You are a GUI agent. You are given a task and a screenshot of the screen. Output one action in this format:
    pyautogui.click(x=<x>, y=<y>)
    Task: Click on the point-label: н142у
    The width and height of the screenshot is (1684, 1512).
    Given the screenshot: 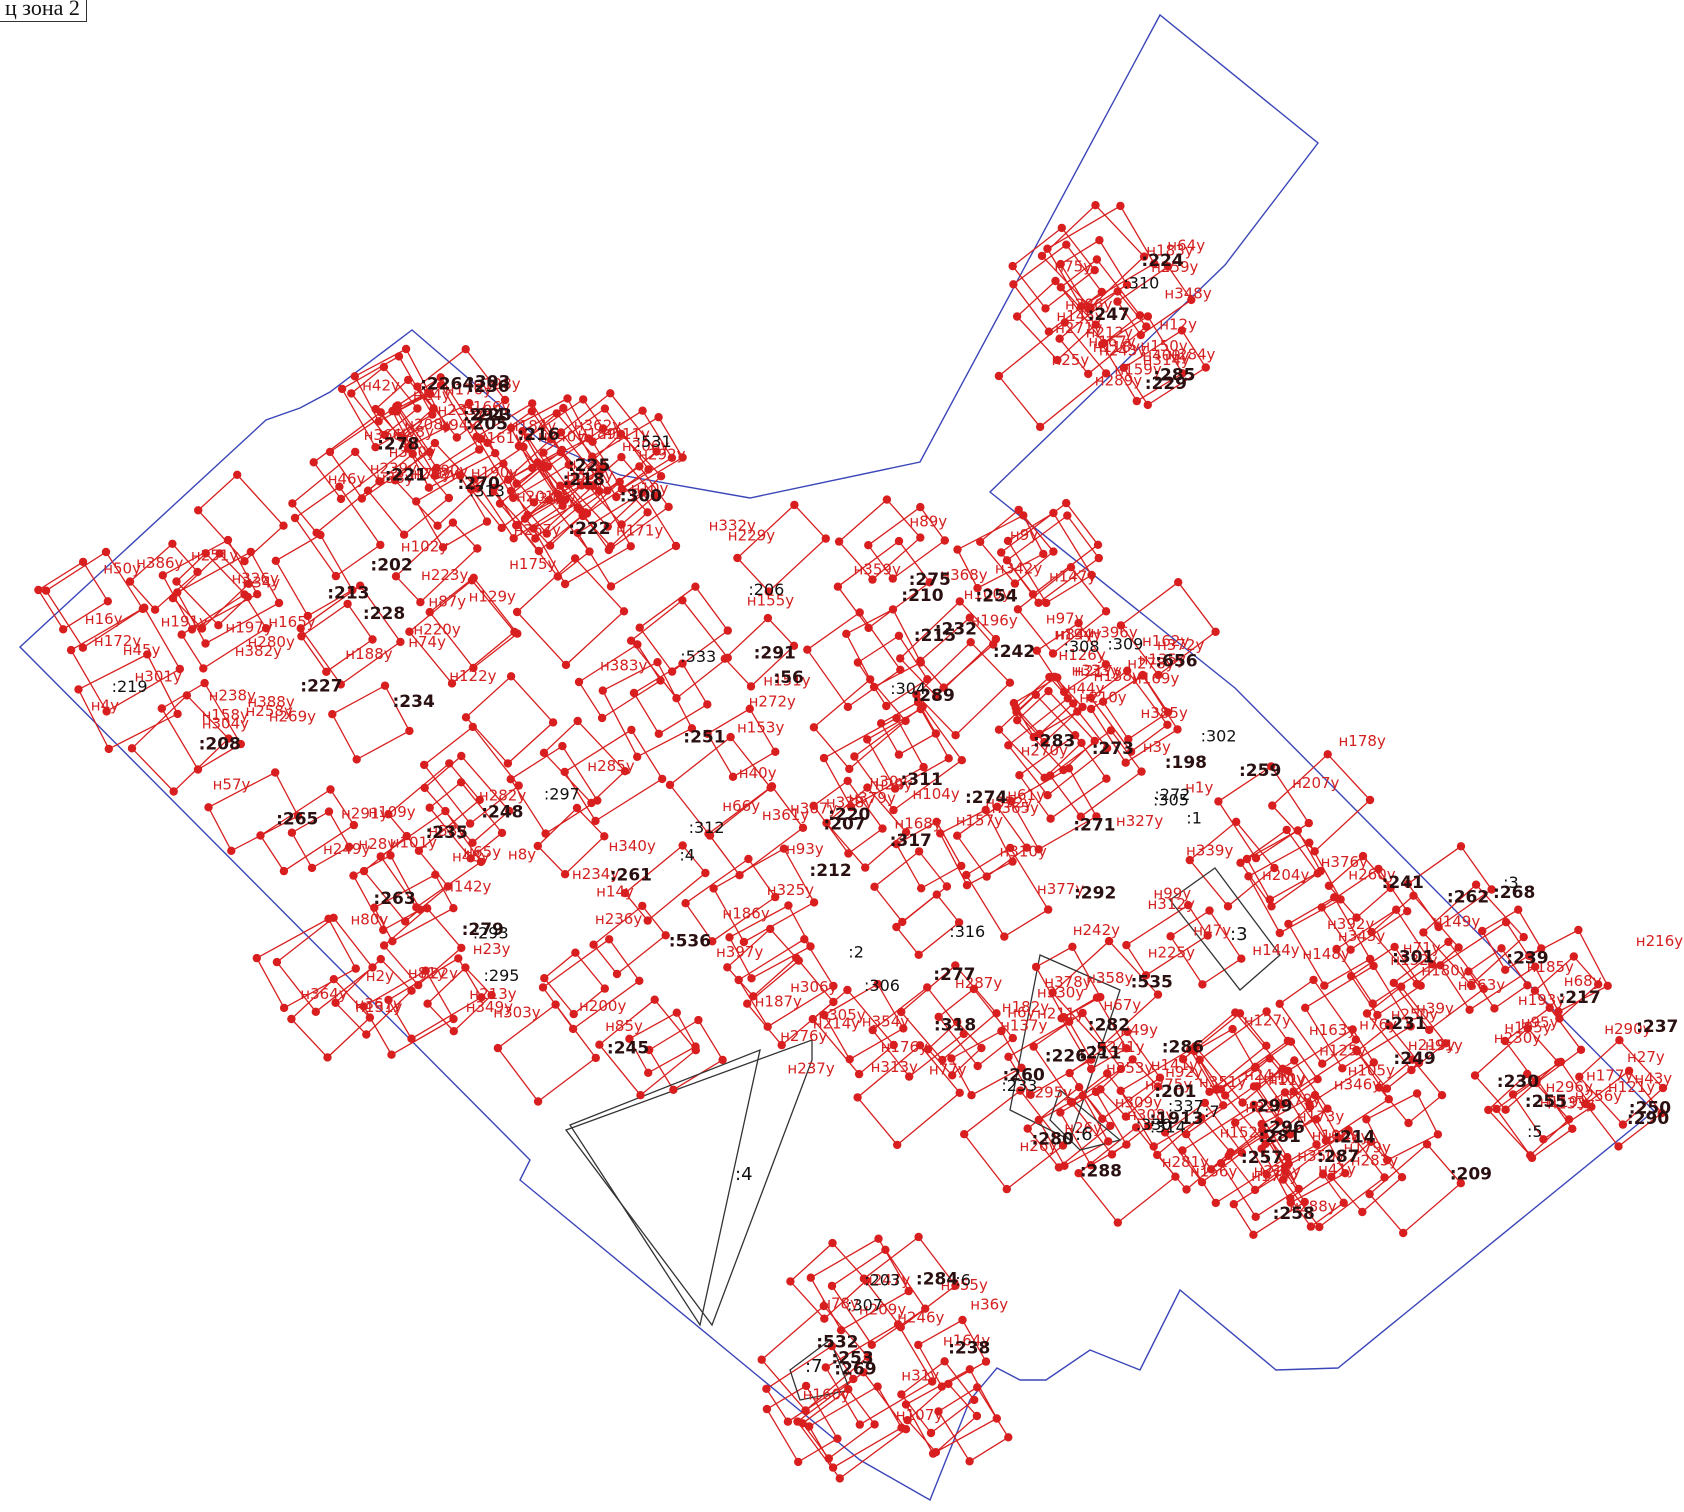 What is the action you would take?
    pyautogui.click(x=467, y=887)
    